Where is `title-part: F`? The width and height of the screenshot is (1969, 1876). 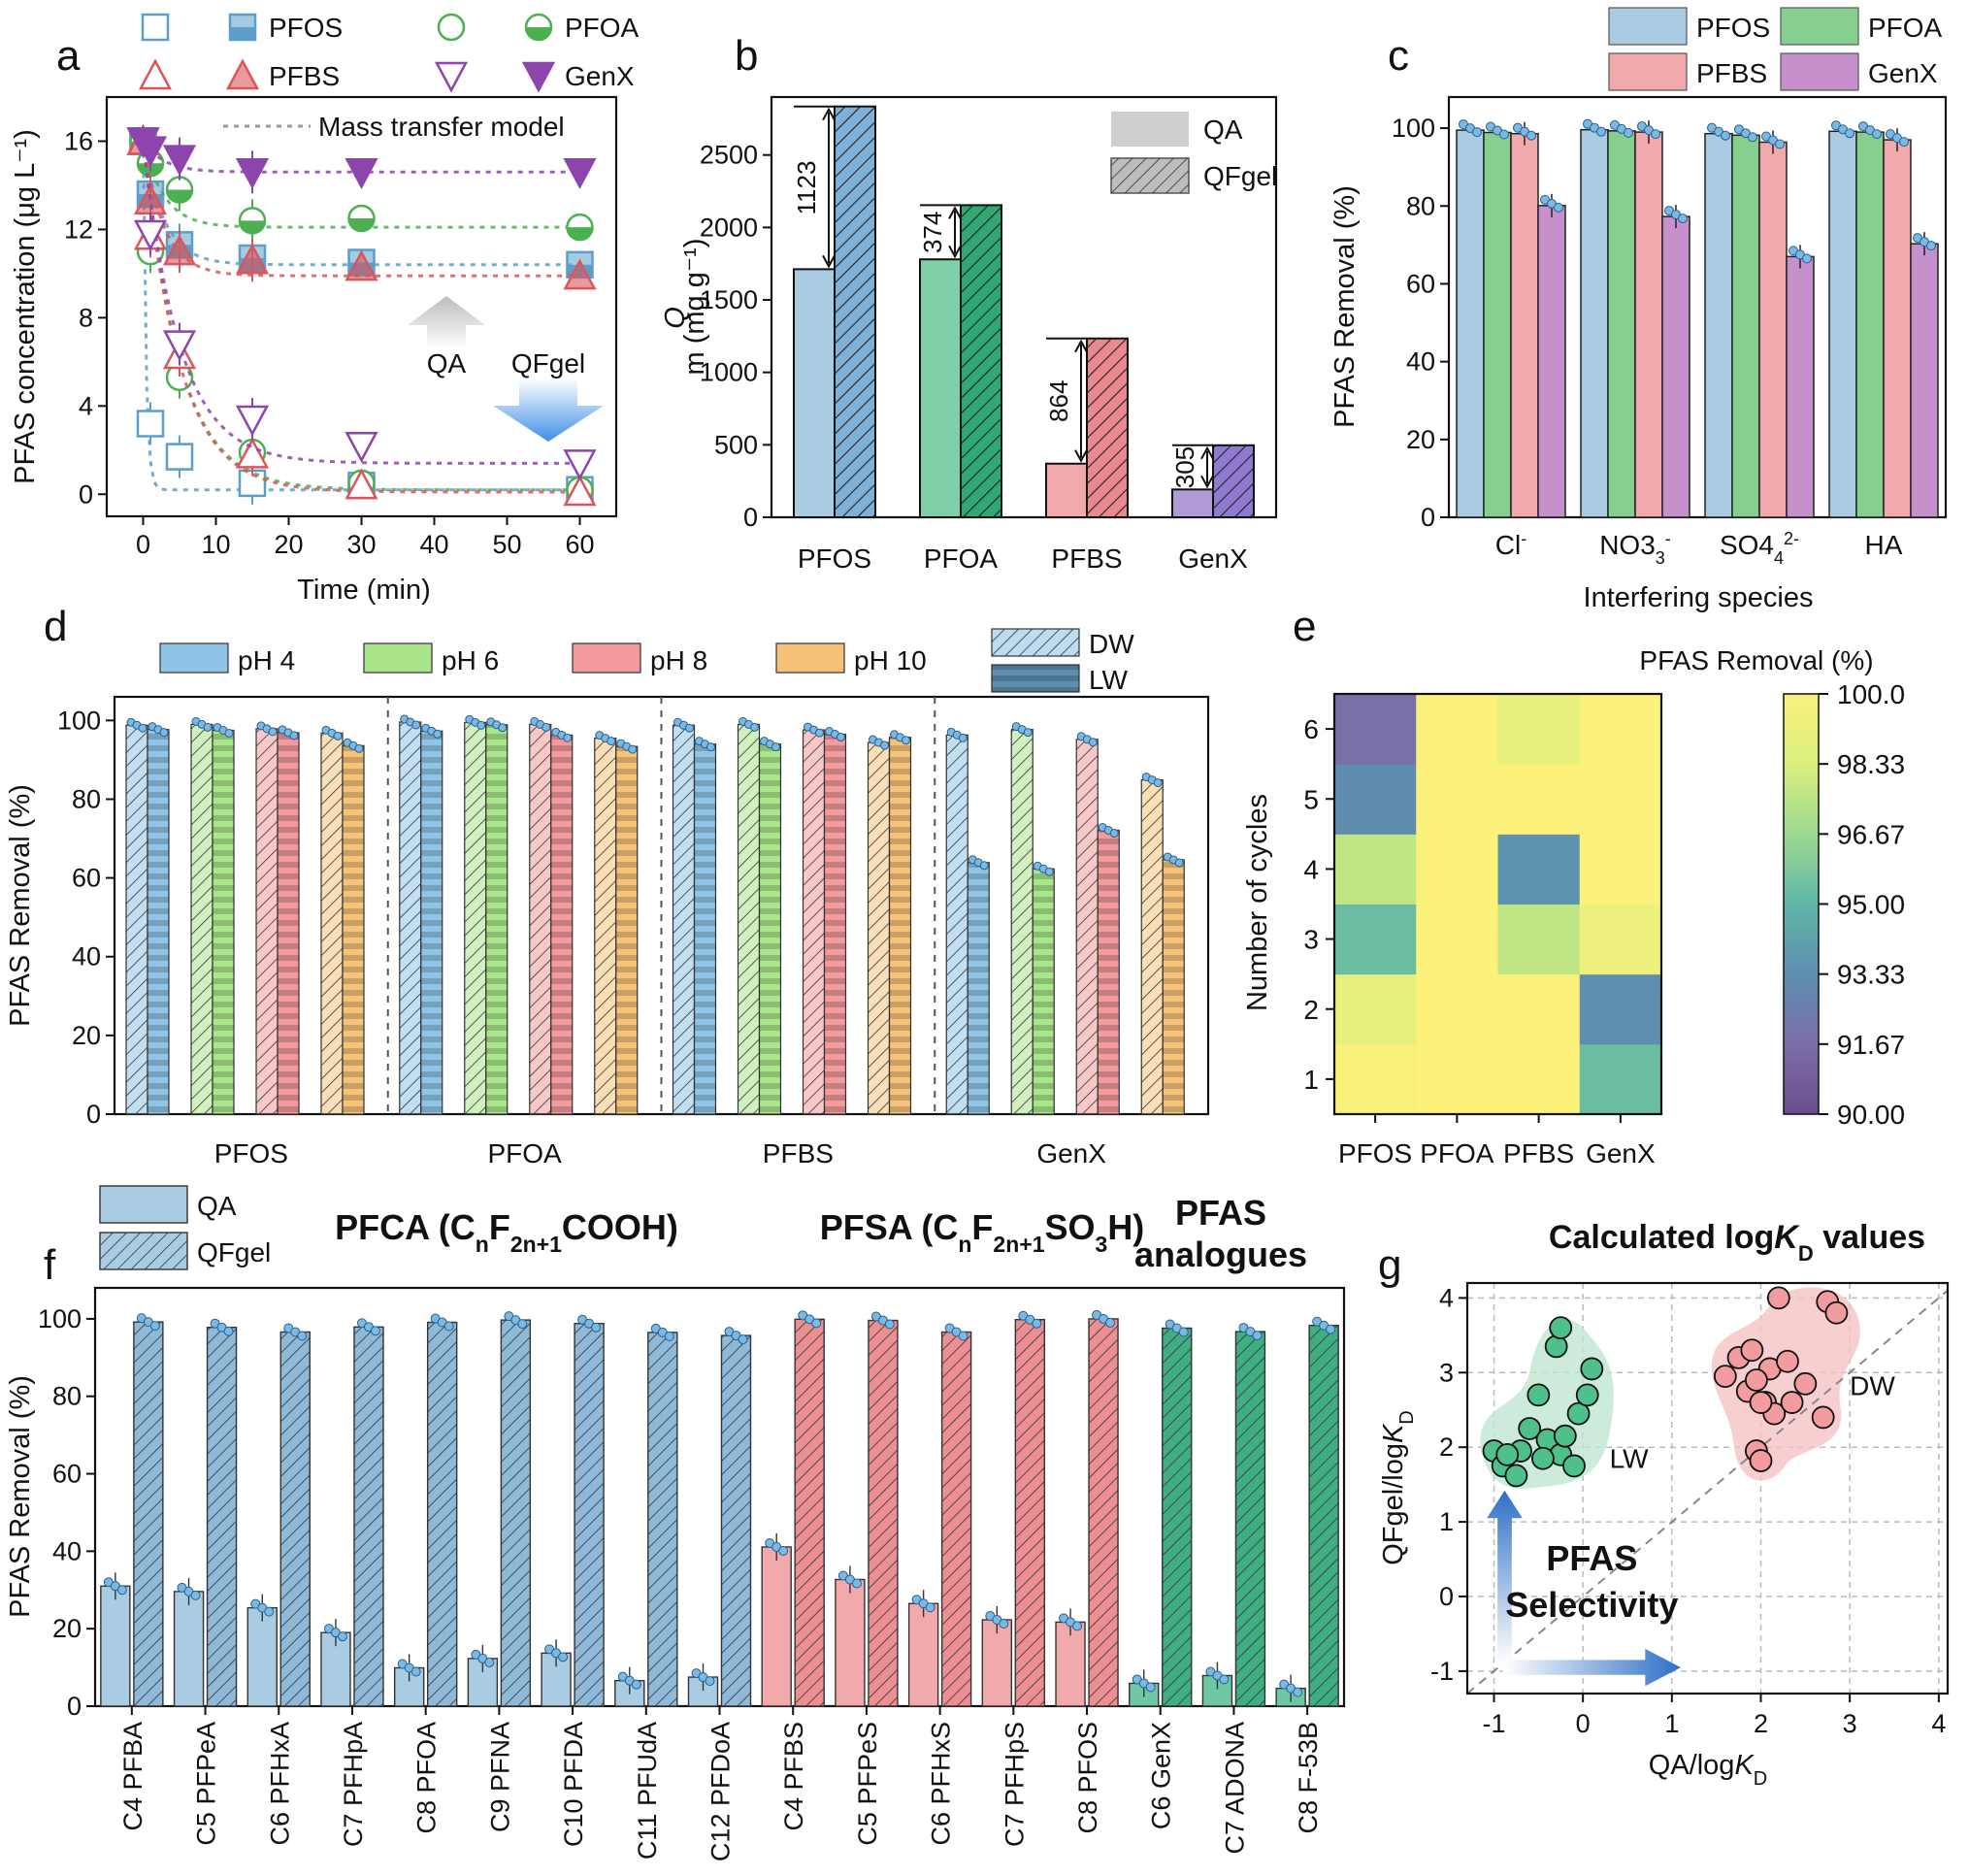
title-part: F is located at coordinates (500, 1227).